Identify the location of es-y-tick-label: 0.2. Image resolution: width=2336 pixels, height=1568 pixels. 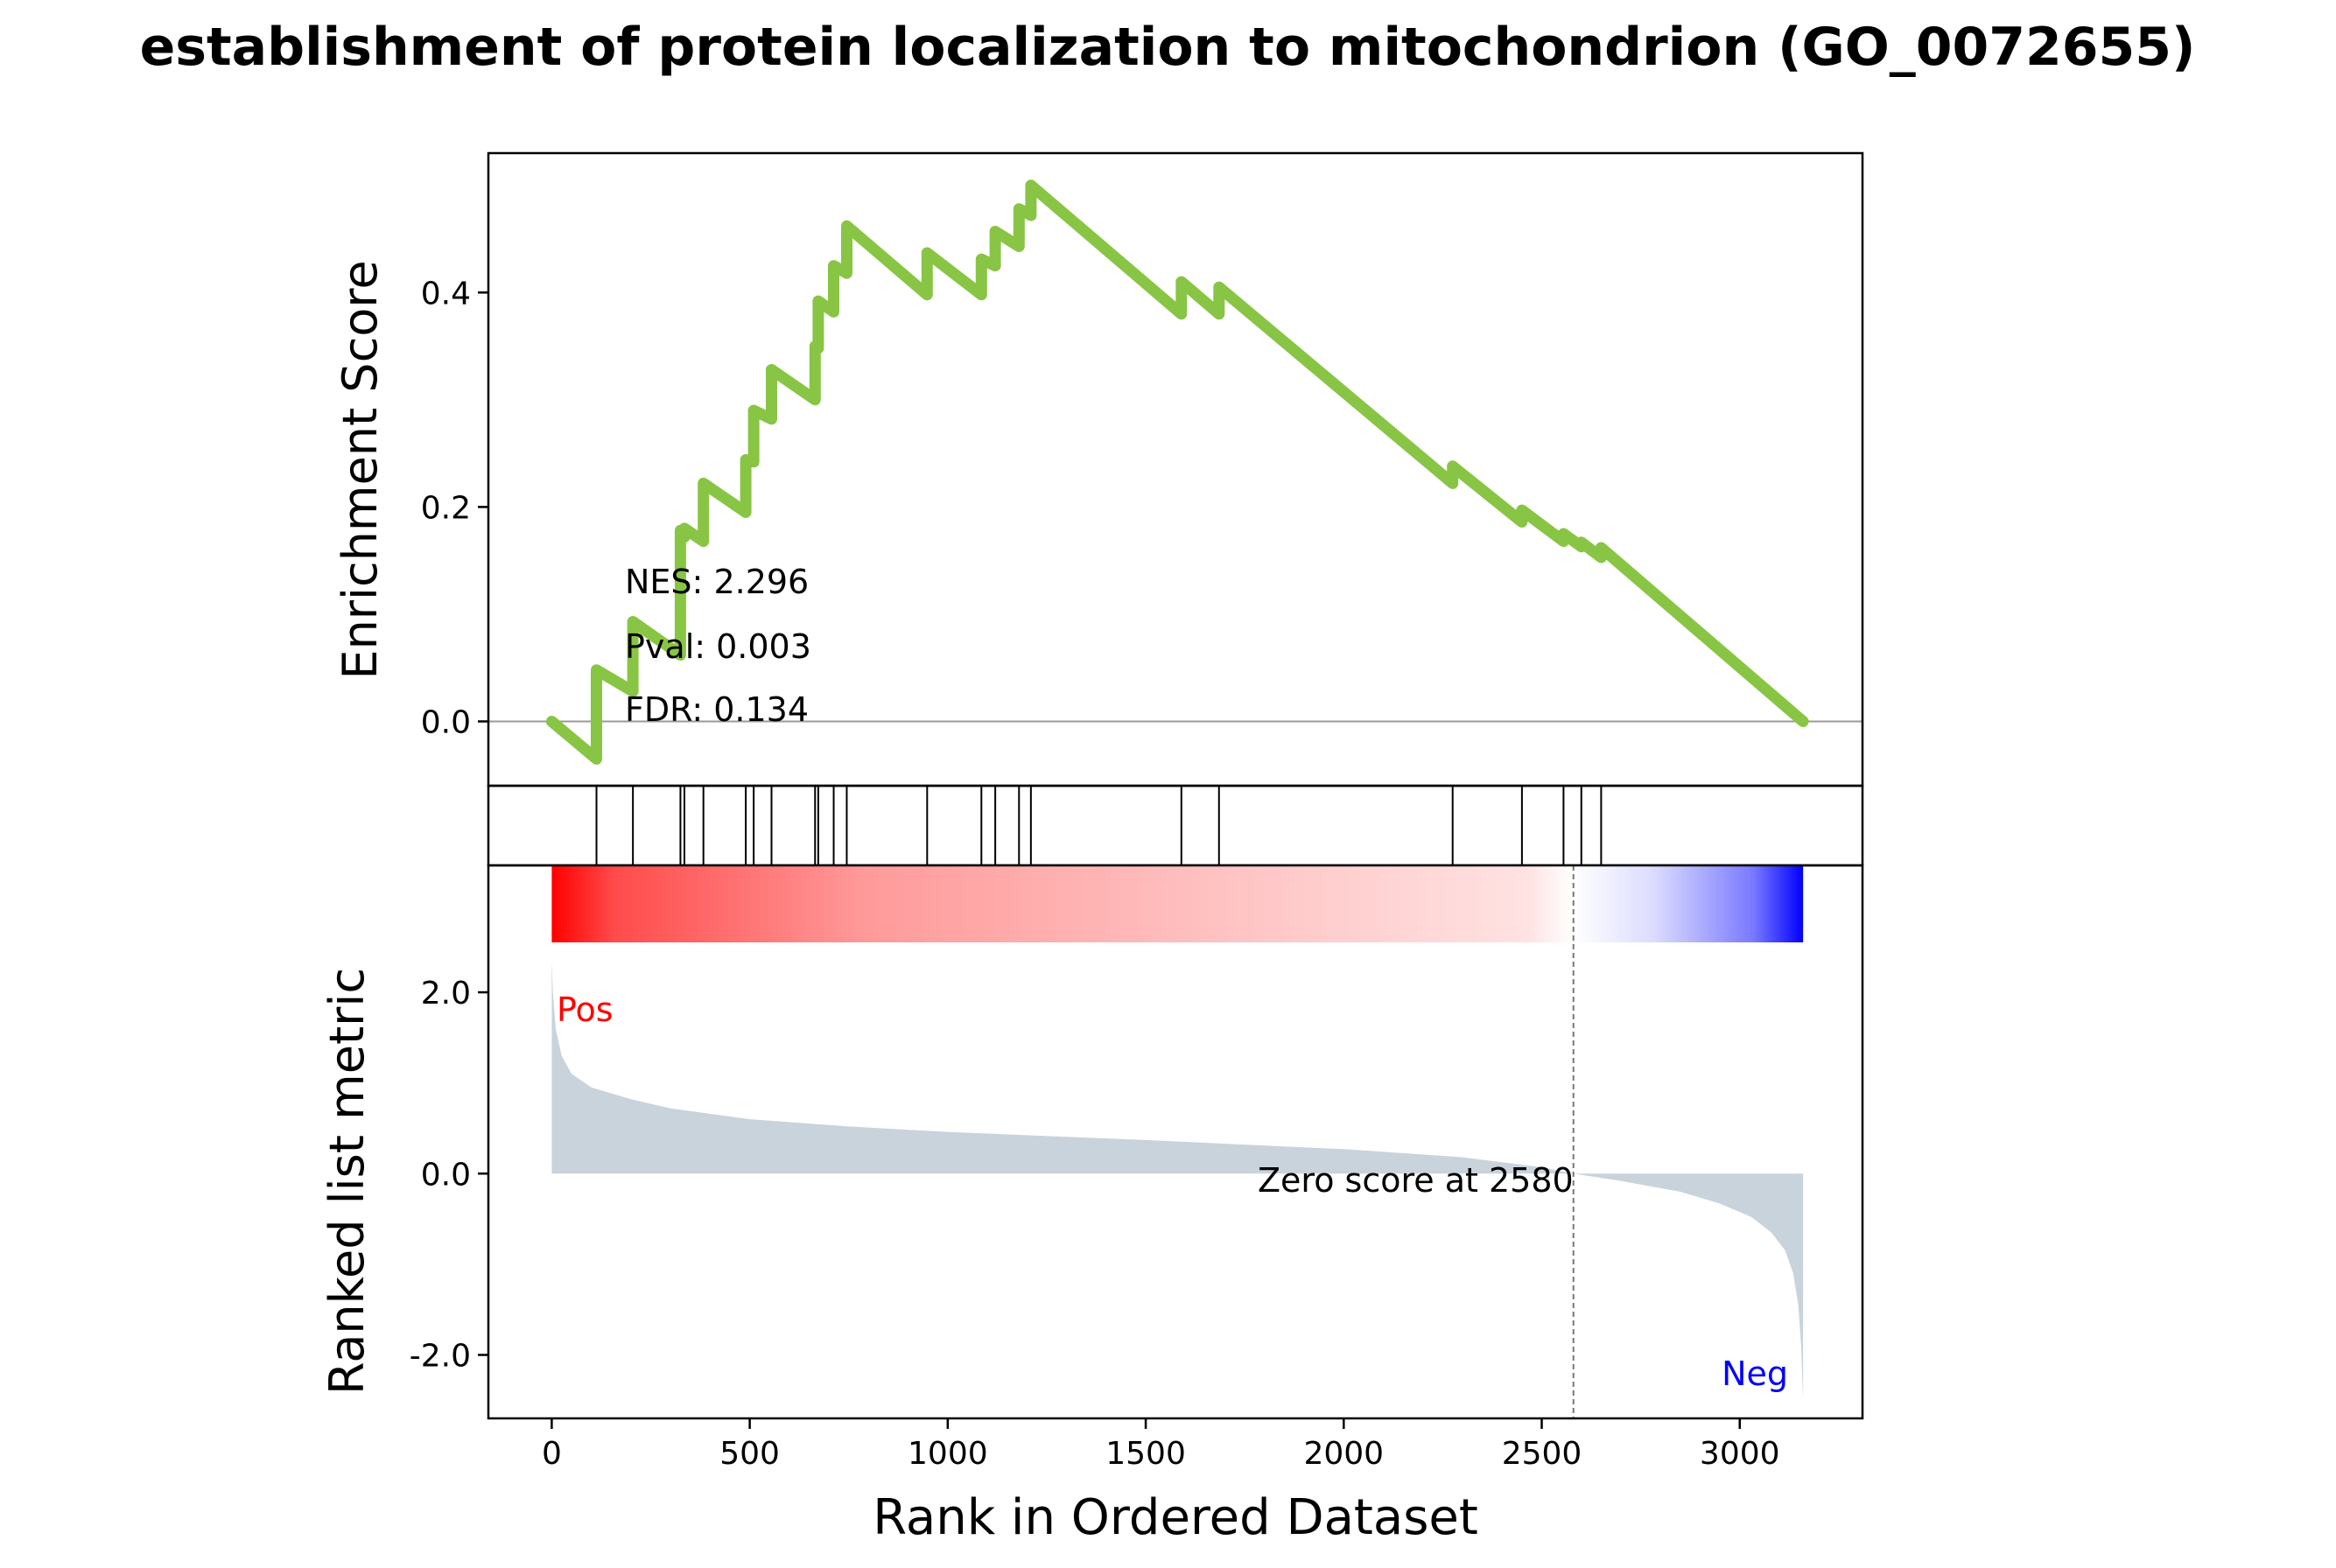
(446, 508).